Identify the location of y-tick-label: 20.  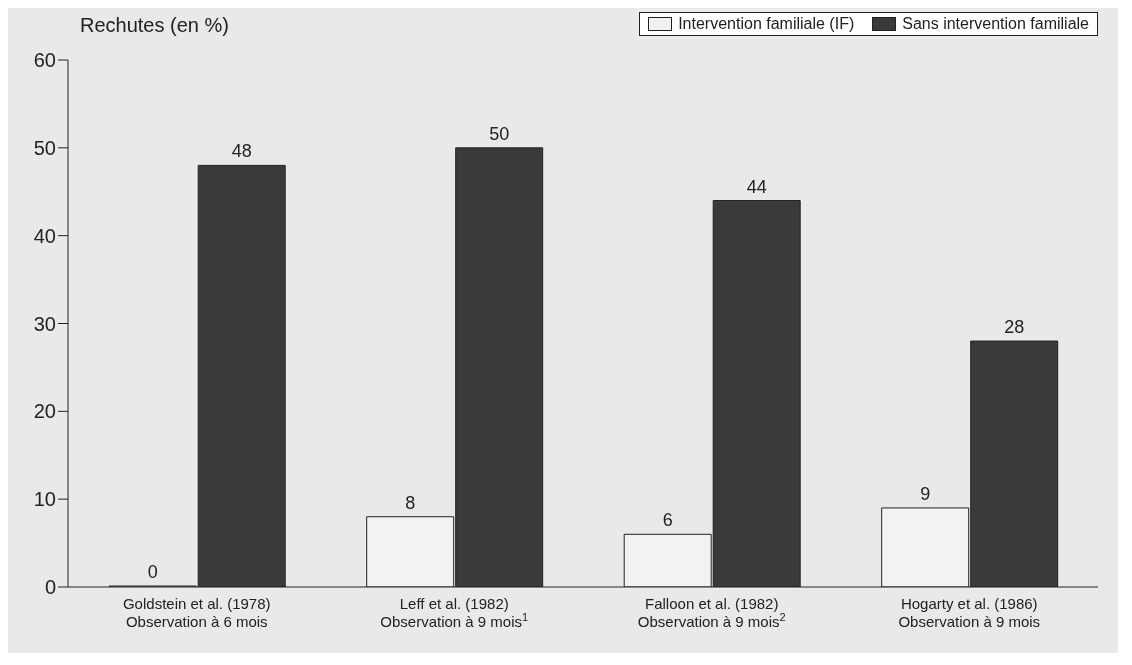
(44, 411).